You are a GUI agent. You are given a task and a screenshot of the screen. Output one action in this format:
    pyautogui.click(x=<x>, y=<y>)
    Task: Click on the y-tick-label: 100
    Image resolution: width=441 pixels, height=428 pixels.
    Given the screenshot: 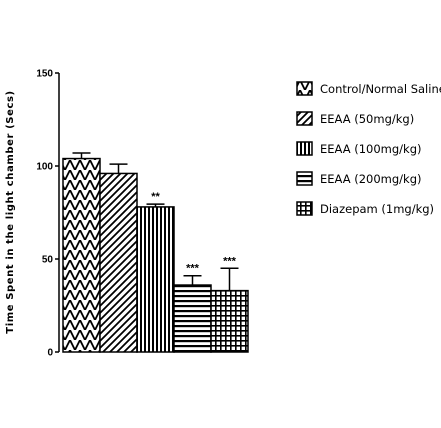 What is the action you would take?
    pyautogui.click(x=44, y=167)
    